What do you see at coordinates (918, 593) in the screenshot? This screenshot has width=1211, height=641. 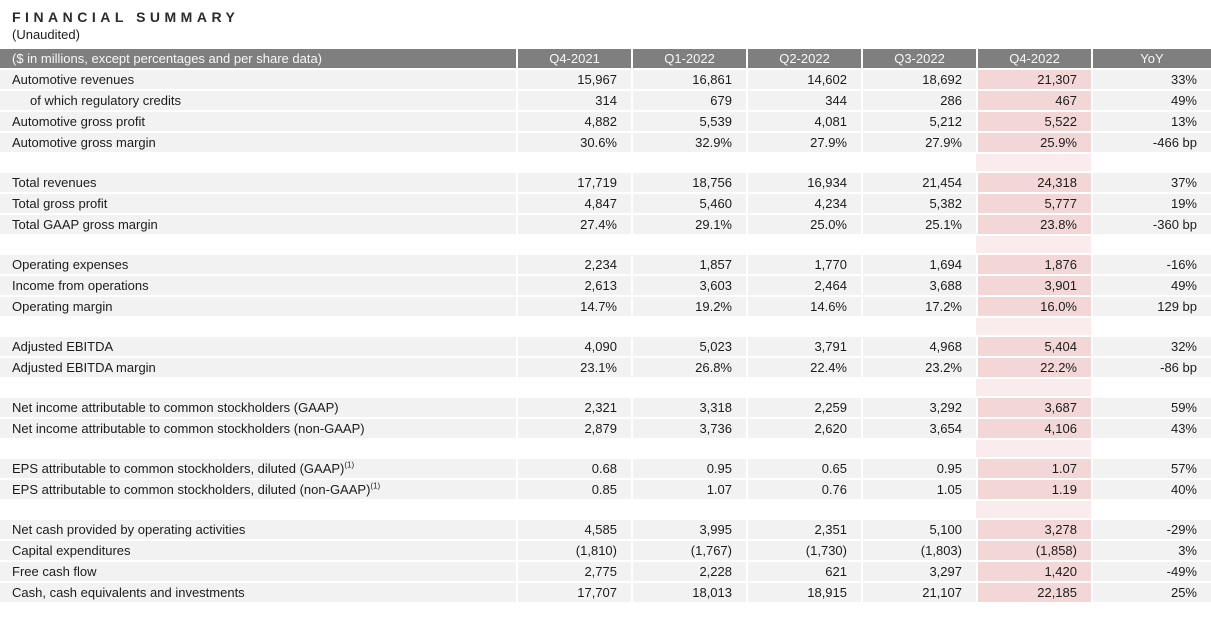 I see `value-cell: 21,107` at bounding box center [918, 593].